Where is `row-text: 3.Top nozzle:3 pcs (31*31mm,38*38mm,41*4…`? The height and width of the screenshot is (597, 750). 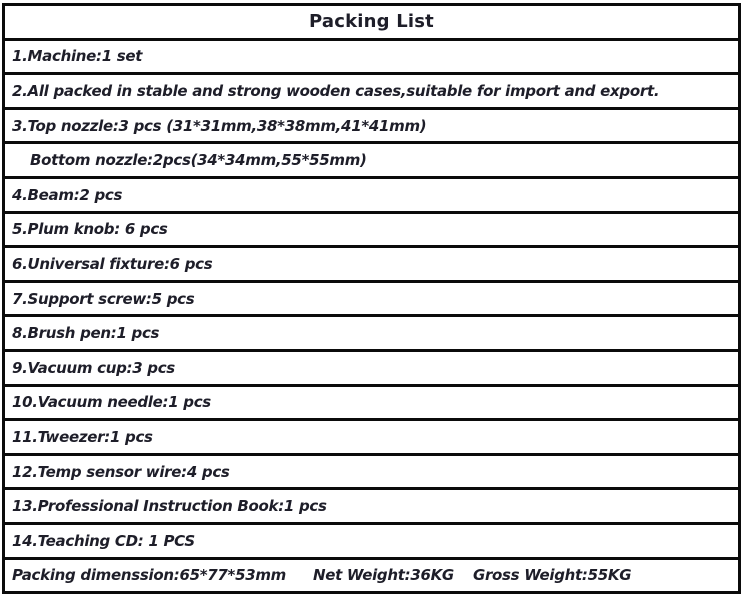
row-text: 3.Top nozzle:3 pcs (31*31mm,38*38mm,41*4… is located at coordinates (219, 125).